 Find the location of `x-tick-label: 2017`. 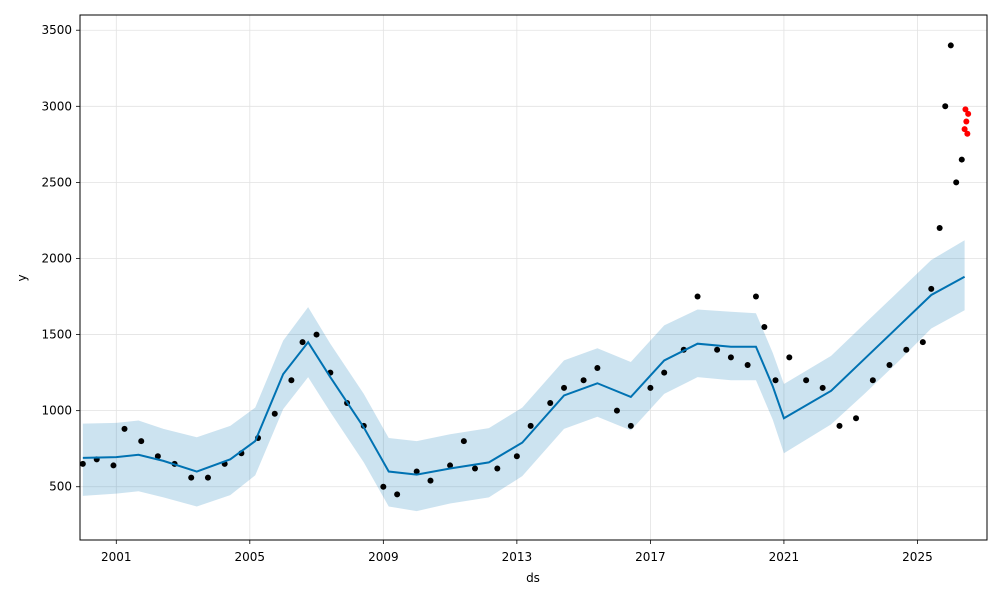

x-tick-label: 2017 is located at coordinates (650, 557).